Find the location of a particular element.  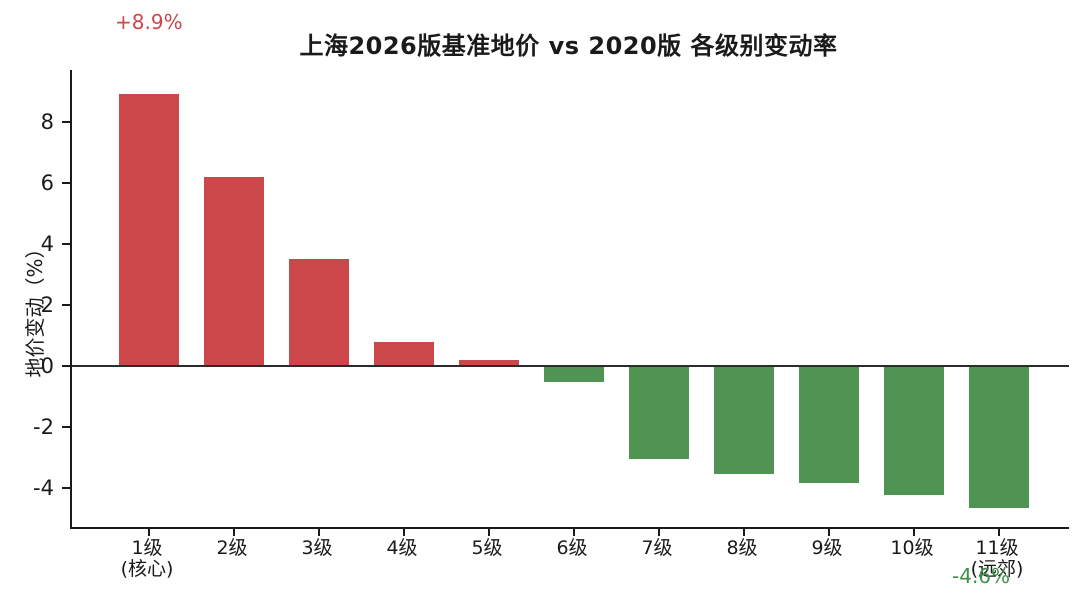

x-category-label-3级: 3级 is located at coordinates (317, 548).